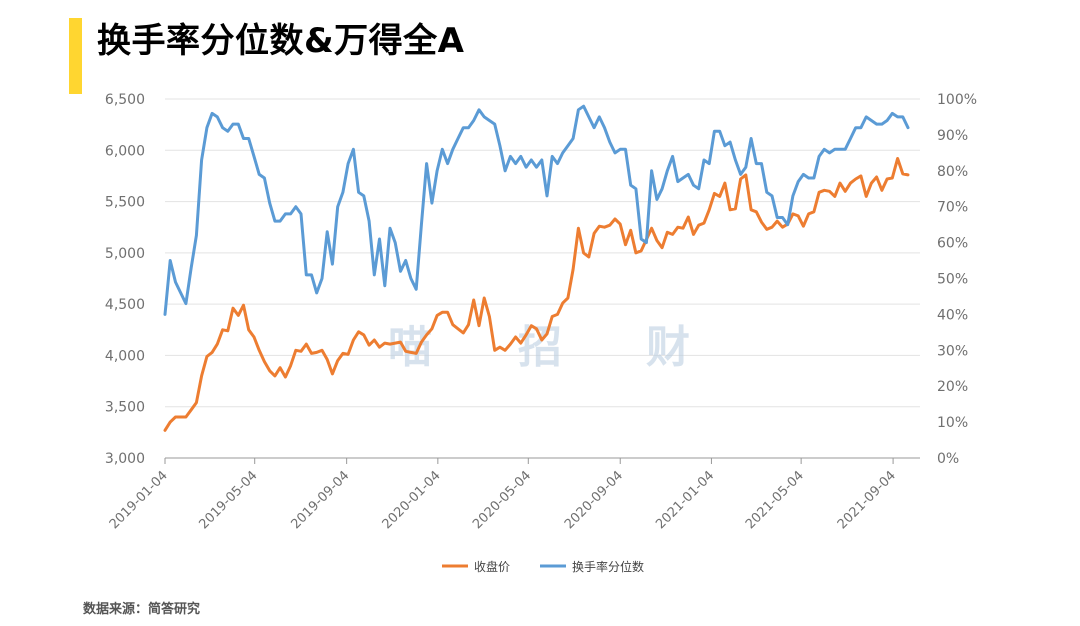  What do you see at coordinates (952, 315) in the screenshot?
I see `y-right-tick-label: 40%` at bounding box center [952, 315].